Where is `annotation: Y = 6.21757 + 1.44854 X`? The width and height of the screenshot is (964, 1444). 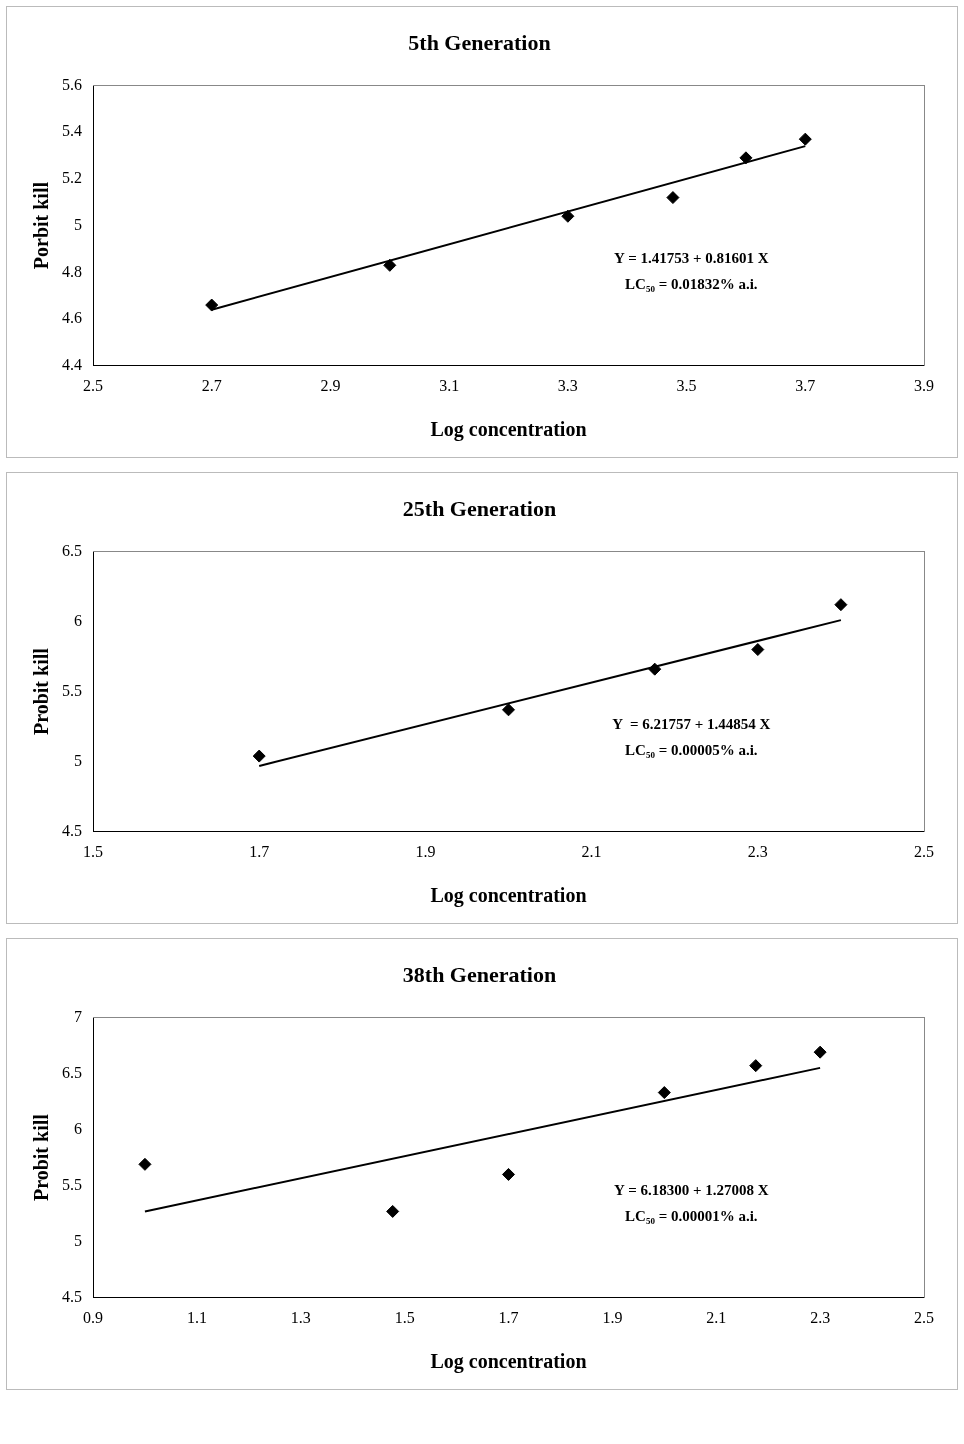
annotation: Y = 6.21757 + 1.44854 X is located at coordinates (691, 724).